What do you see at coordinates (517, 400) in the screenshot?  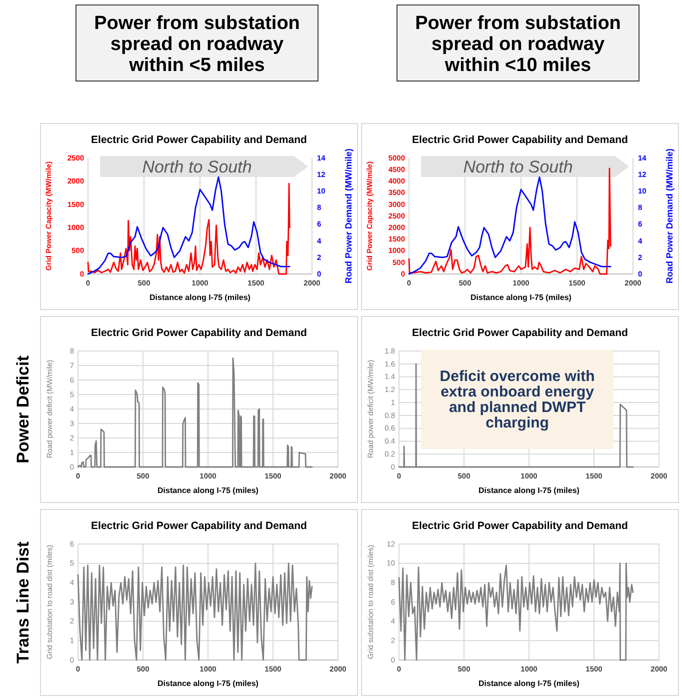 I see `annotation: Deficit overcome with extra onboard energy and planned DWPT charging` at bounding box center [517, 400].